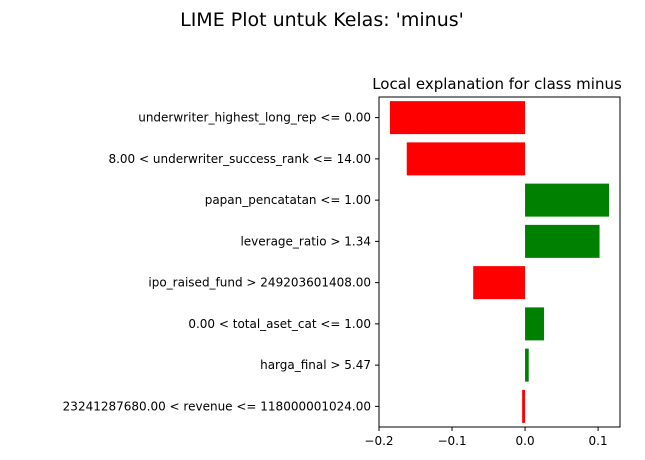 The image size is (645, 460). What do you see at coordinates (486, 437) in the screenshot?
I see `x-ticks-group: −0.2 −0.1 0.0 0.1` at bounding box center [486, 437].